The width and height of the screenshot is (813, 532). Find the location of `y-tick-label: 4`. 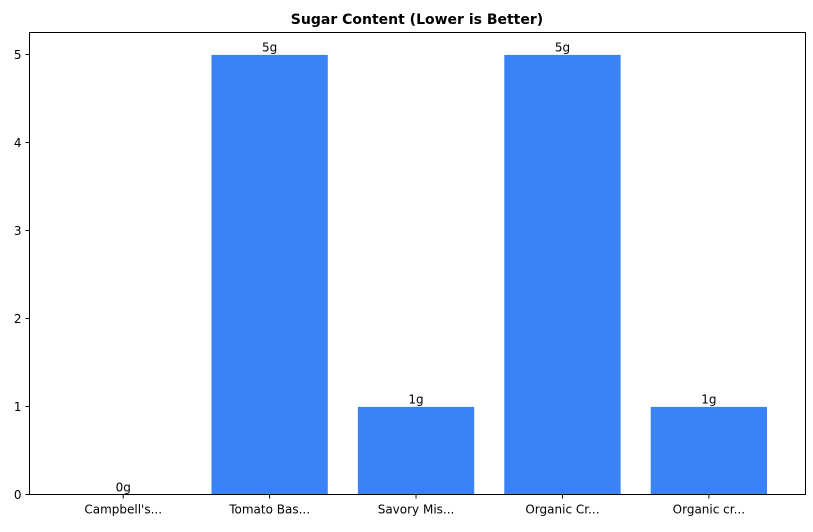

y-tick-label: 4 is located at coordinates (18, 143).